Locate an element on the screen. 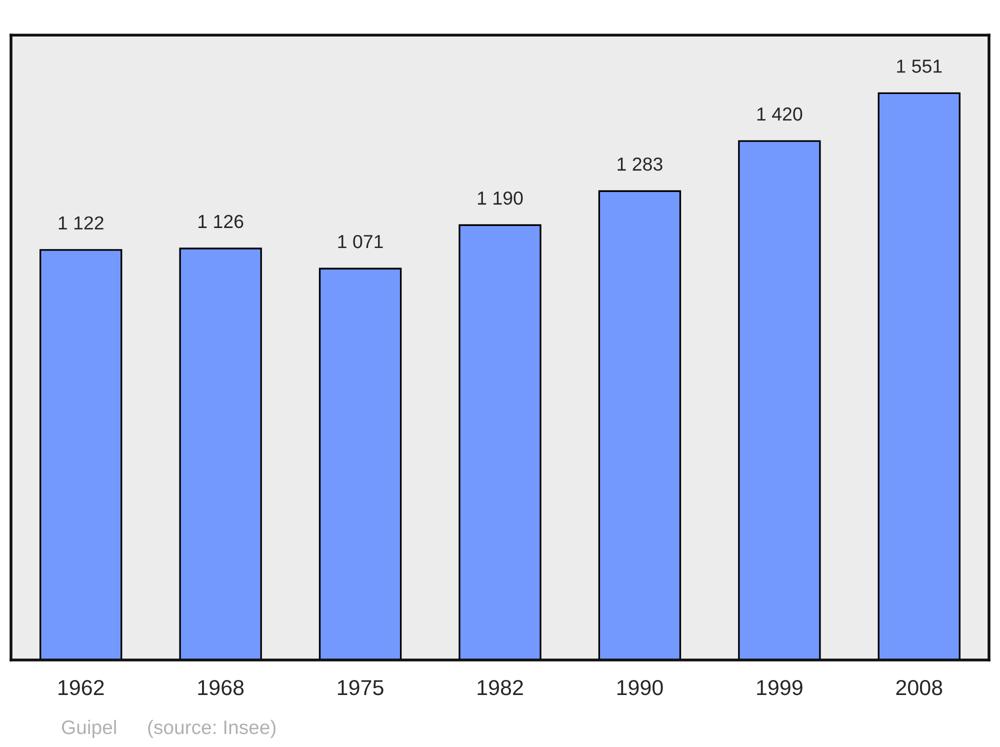  x-tick-label: 1982 is located at coordinates (500, 688).